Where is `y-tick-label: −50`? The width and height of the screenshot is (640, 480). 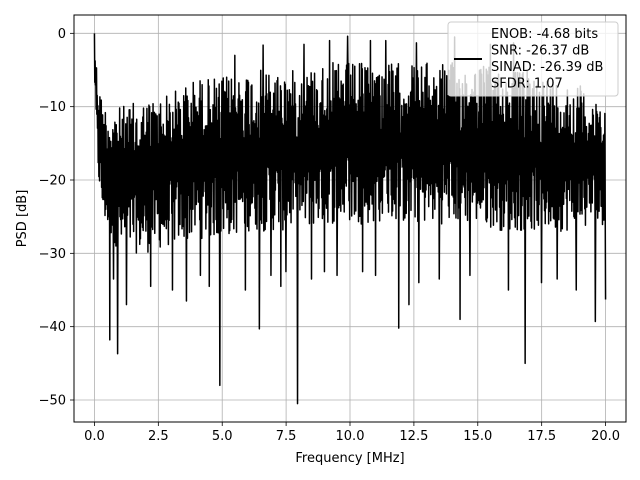 y-tick-label: −50 is located at coordinates (52, 401).